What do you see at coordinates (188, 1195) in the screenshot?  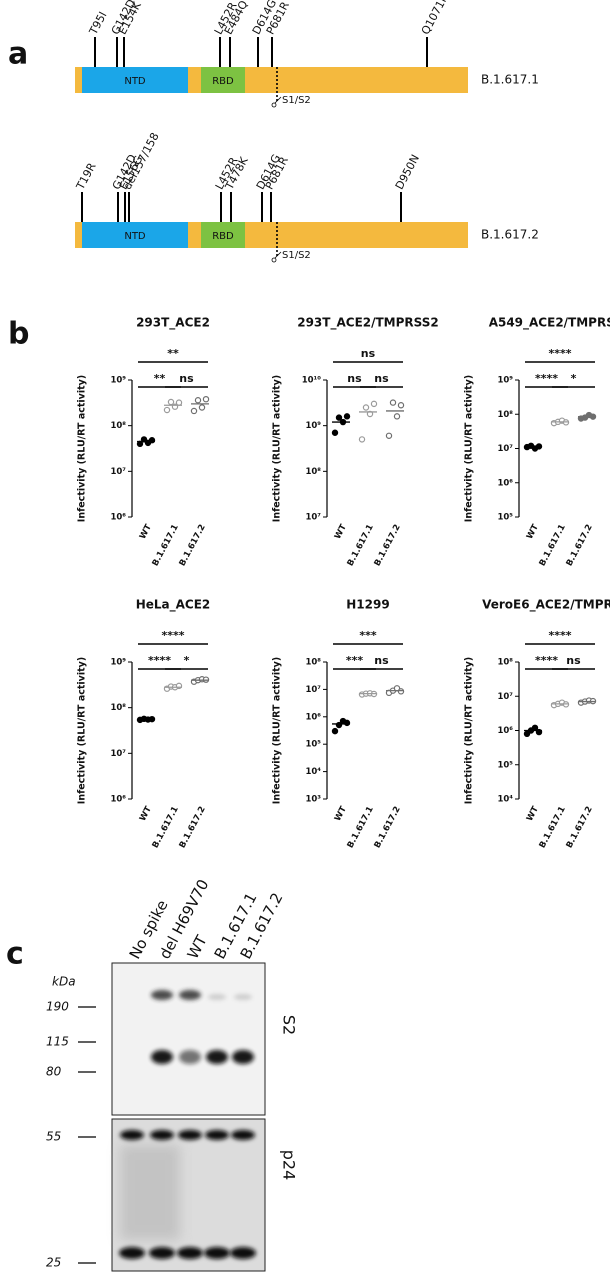 I see `blot-lower` at bounding box center [188, 1195].